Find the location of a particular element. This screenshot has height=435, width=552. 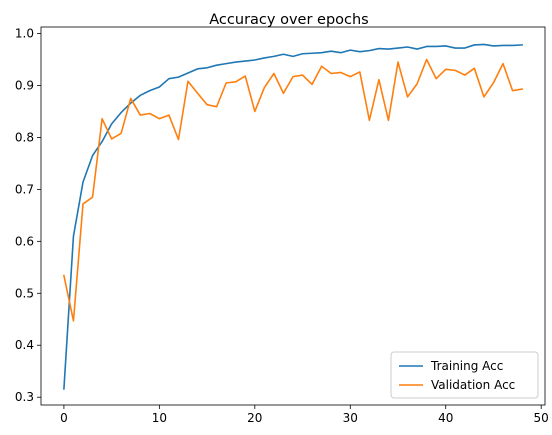

y-tick-label: 0.4 is located at coordinates (24, 345).